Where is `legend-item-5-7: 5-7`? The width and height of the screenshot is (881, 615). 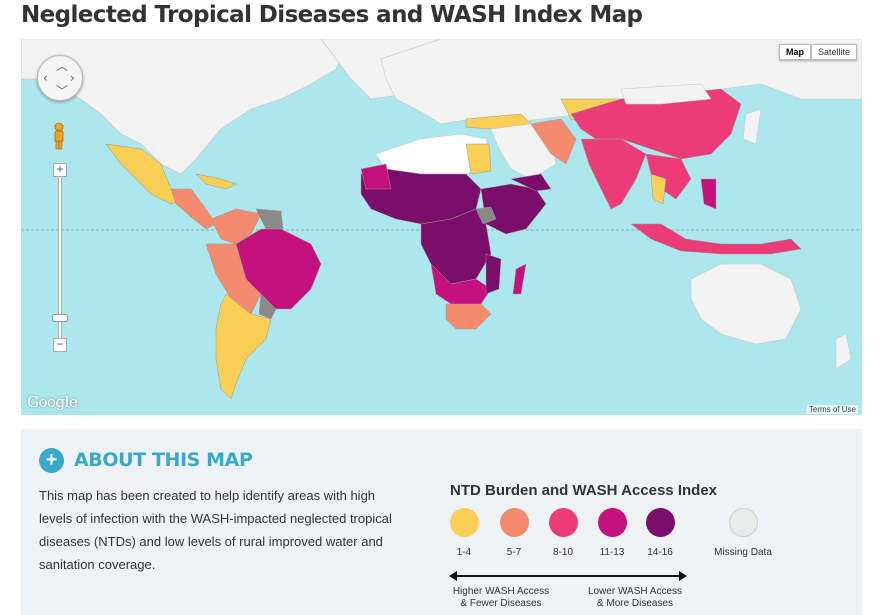 legend-item-5-7: 5-7 is located at coordinates (514, 533).